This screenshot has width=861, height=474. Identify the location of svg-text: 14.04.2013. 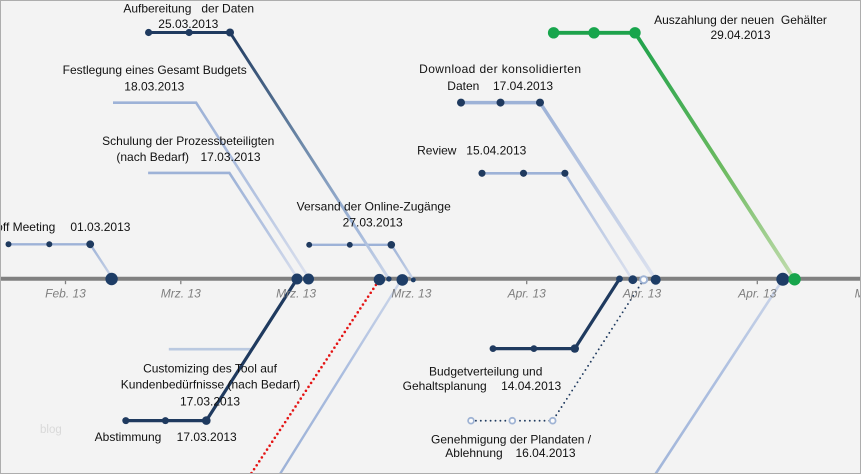
(531, 386).